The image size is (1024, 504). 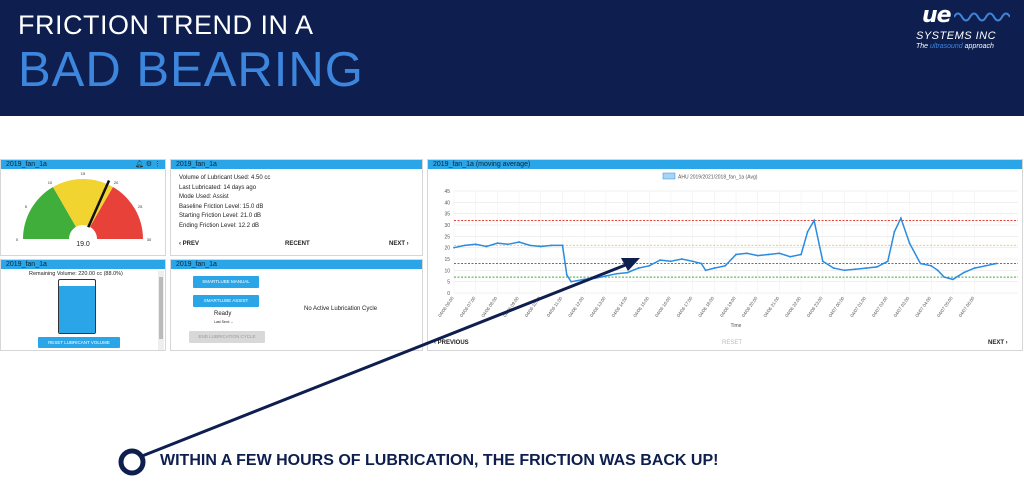 What do you see at coordinates (26, 164) in the screenshot?
I see `gauge-panel-title: 2019_fan_1a` at bounding box center [26, 164].